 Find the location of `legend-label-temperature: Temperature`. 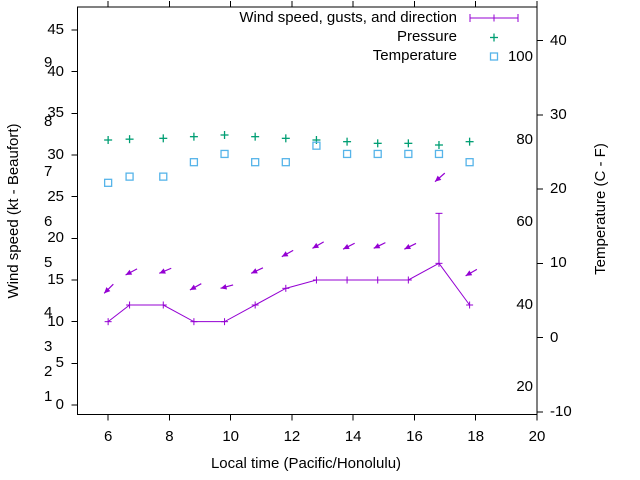

legend-label-temperature: Temperature is located at coordinates (414, 55).